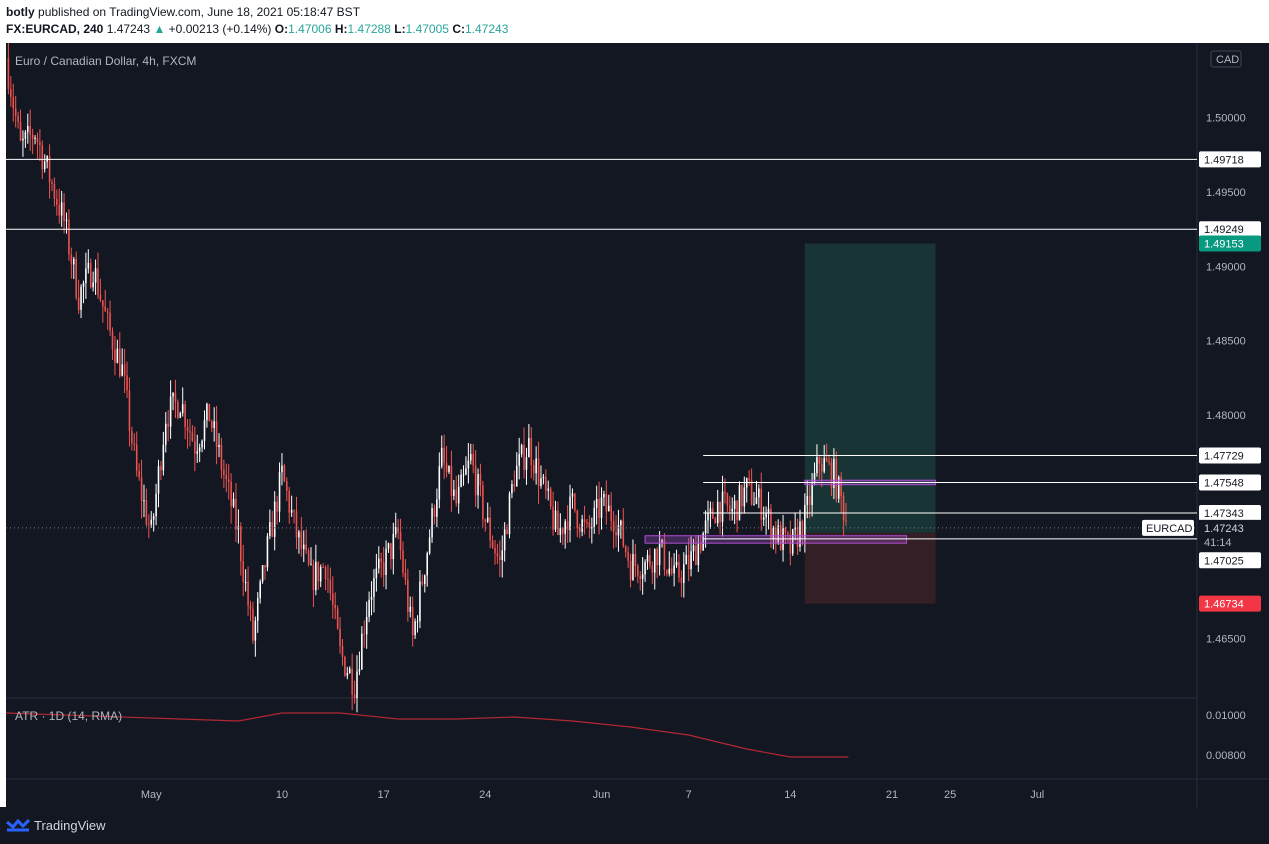  I want to click on indicator-tick-label: 0.01000, so click(1226, 716).